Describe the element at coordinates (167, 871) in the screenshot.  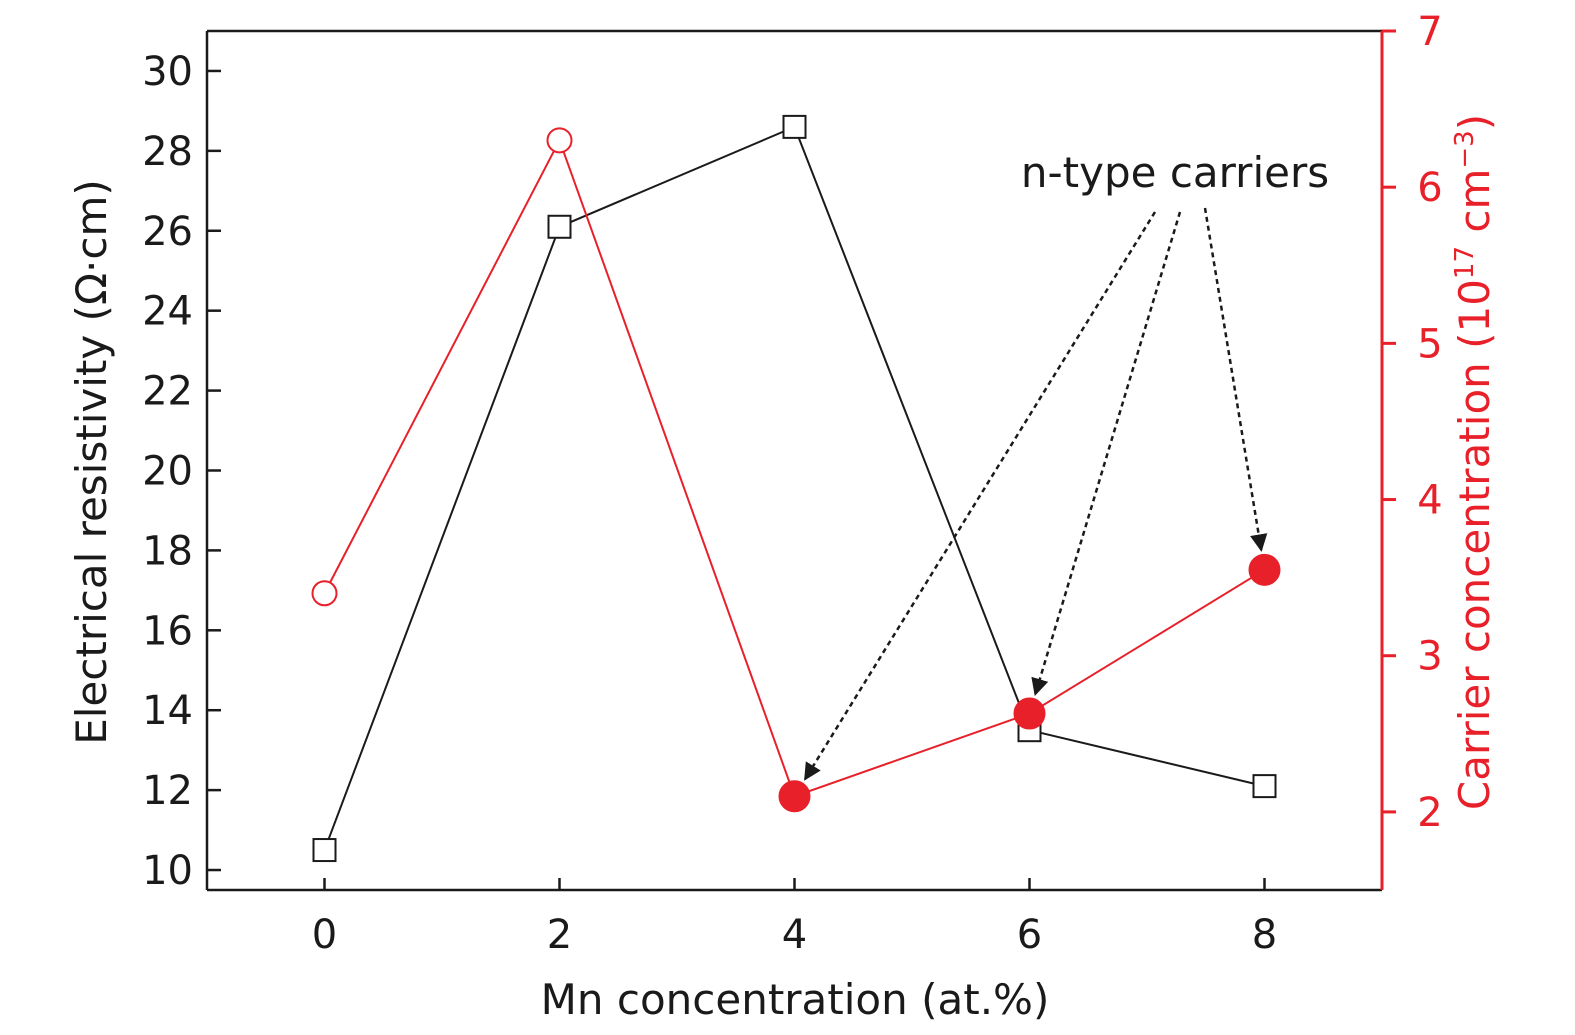
I see `y-left-tick-label: 10` at that location.